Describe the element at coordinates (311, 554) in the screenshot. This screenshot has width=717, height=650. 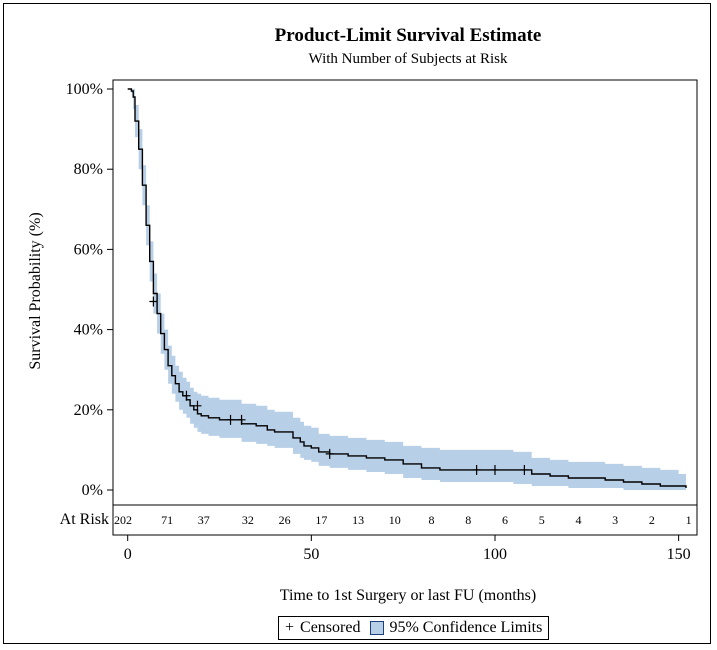
I see `x-tick-label-50: 50` at that location.